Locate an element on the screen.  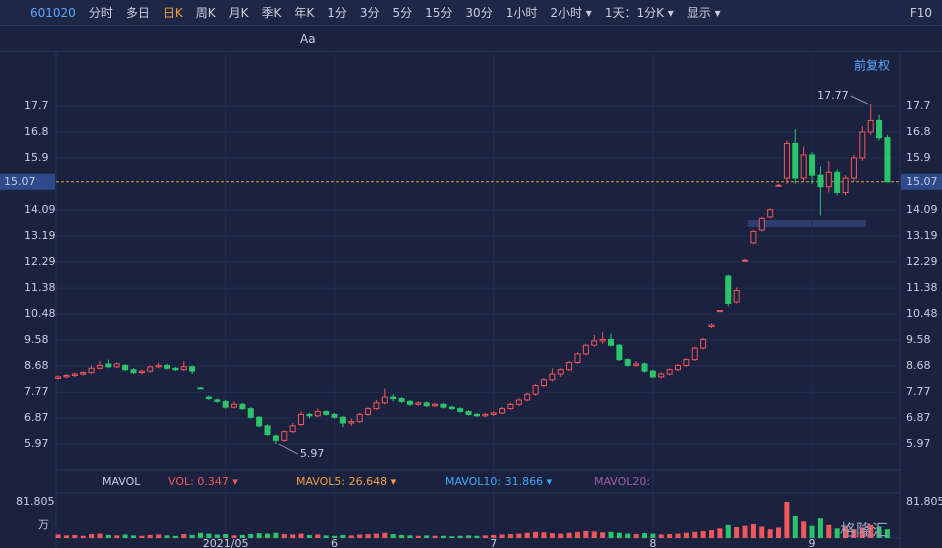
watermark: 格隆汇 is located at coordinates (864, 530).